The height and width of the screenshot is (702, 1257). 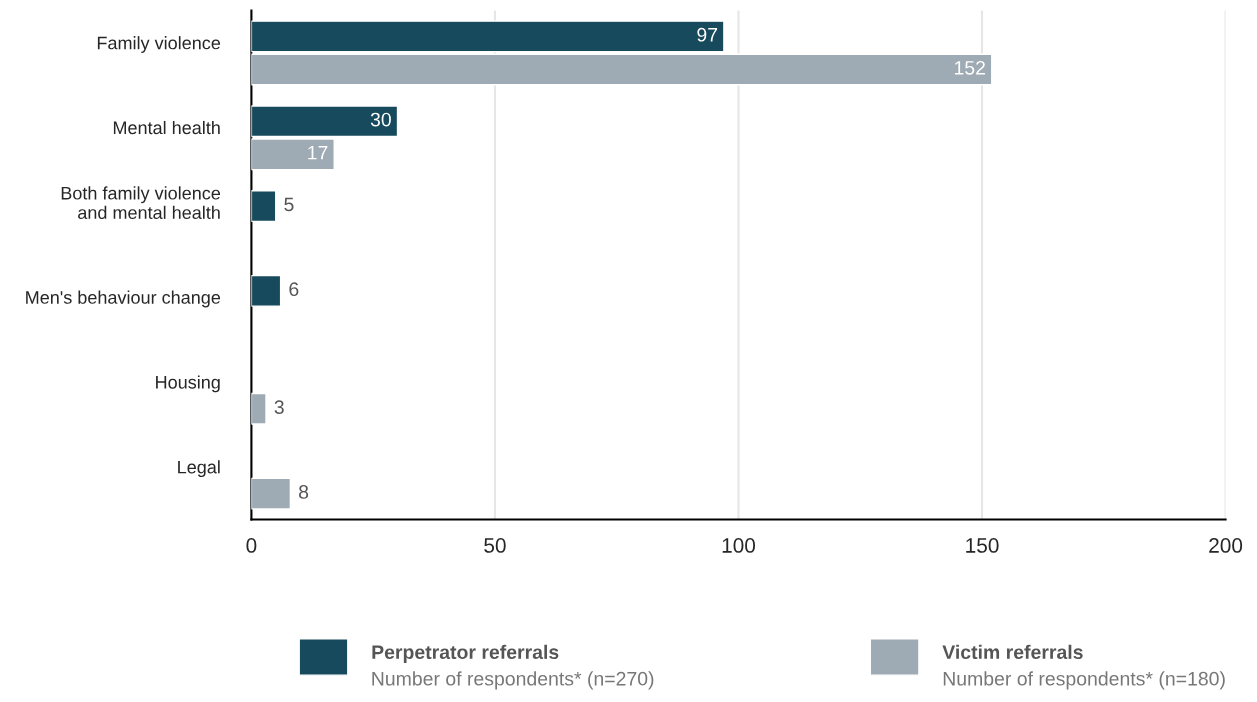 I want to click on text: Number of respondents* (n=270), so click(x=513, y=680).